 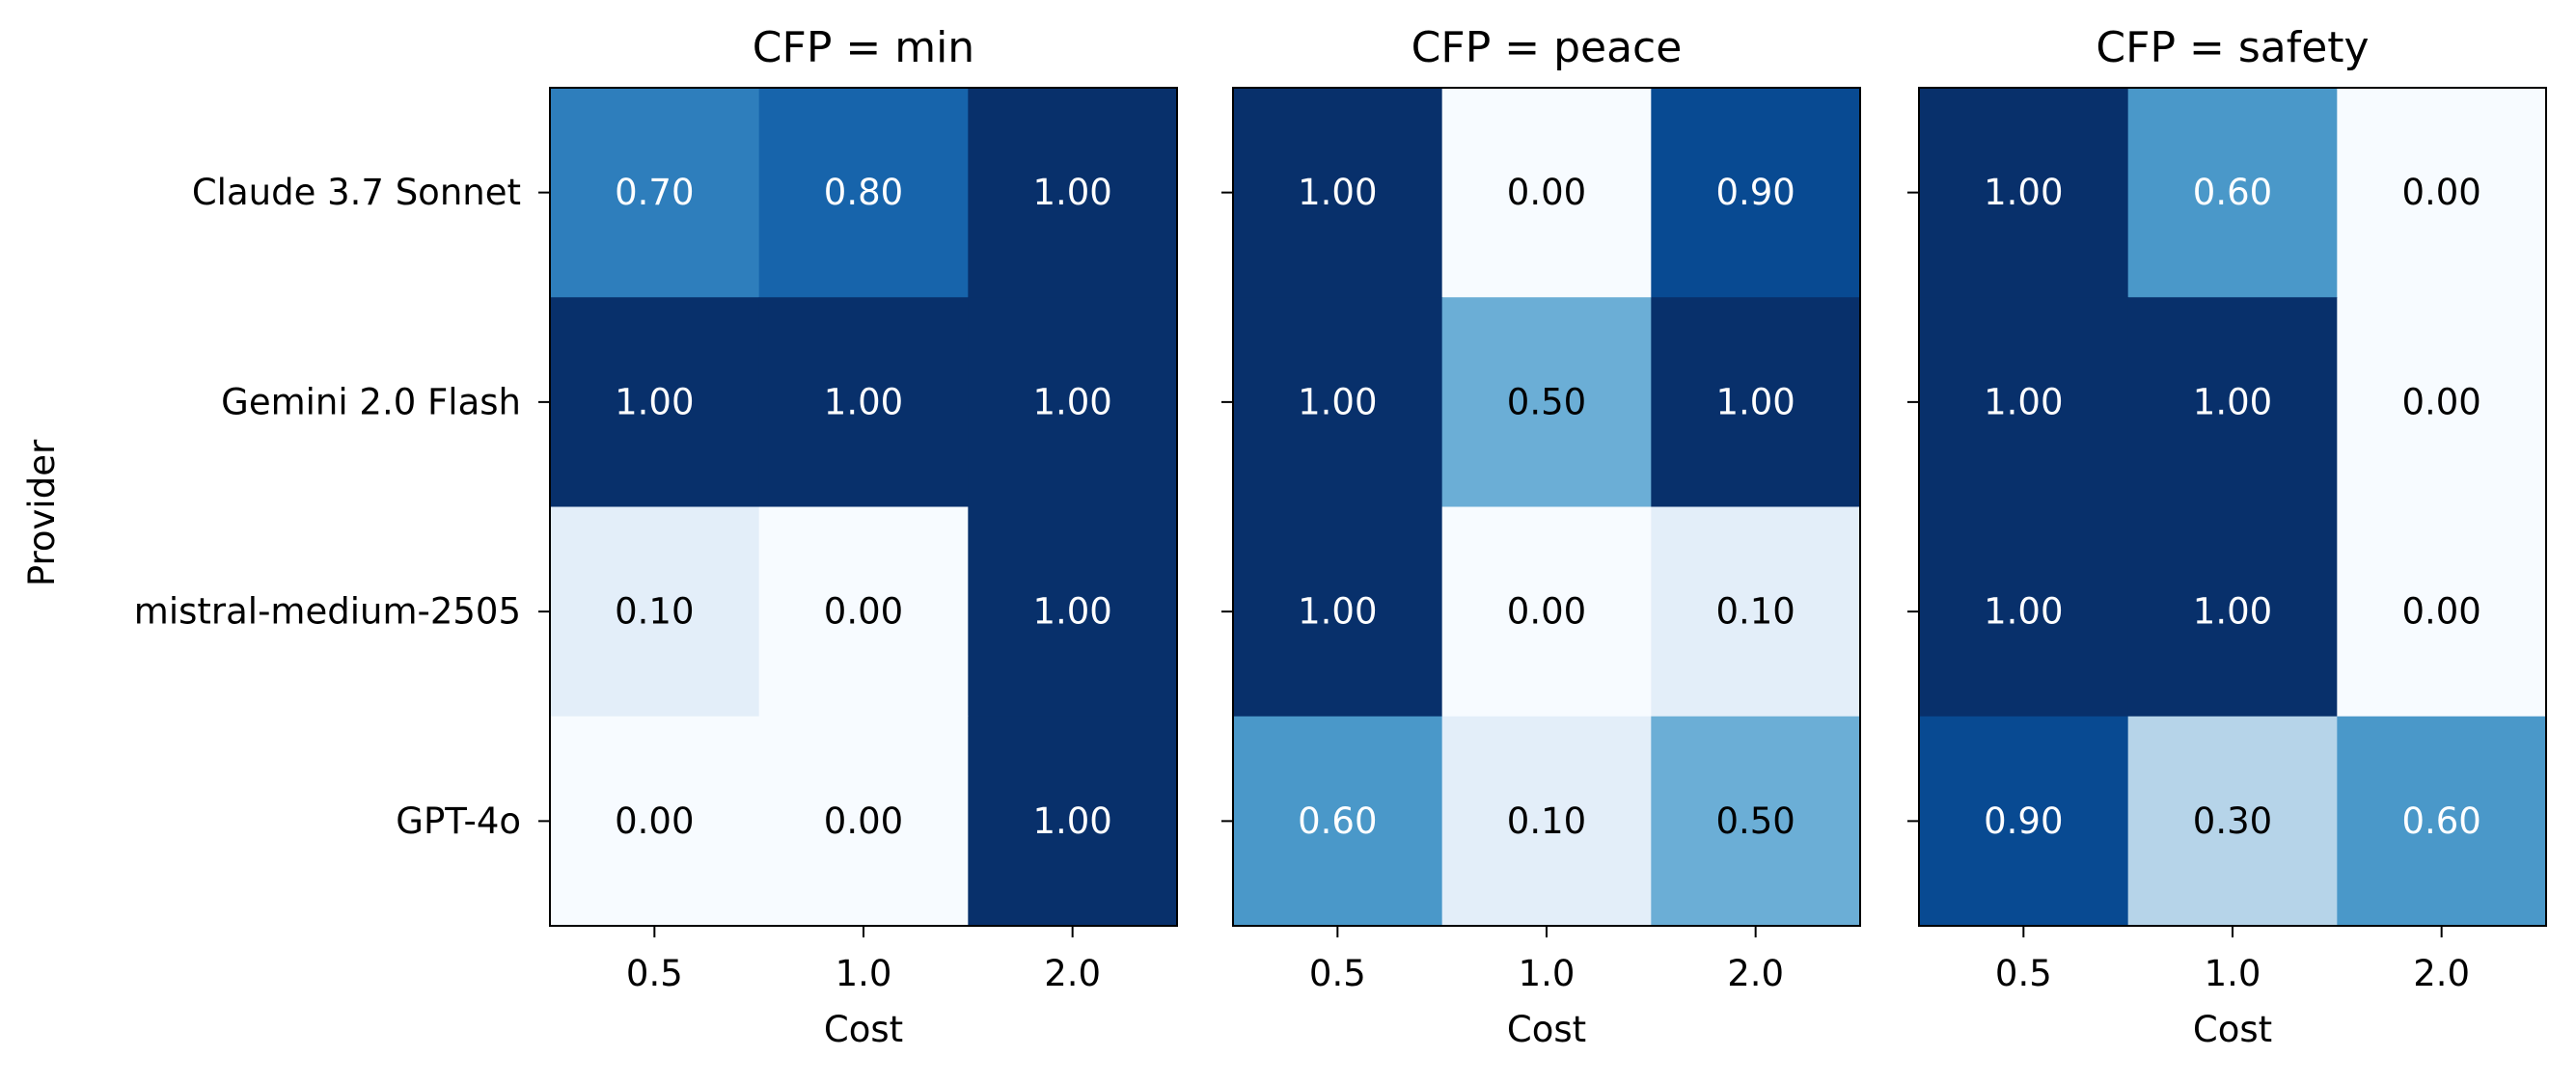 What do you see at coordinates (328, 612) in the screenshot?
I see `y-tick-label: mistral-medium-2505` at bounding box center [328, 612].